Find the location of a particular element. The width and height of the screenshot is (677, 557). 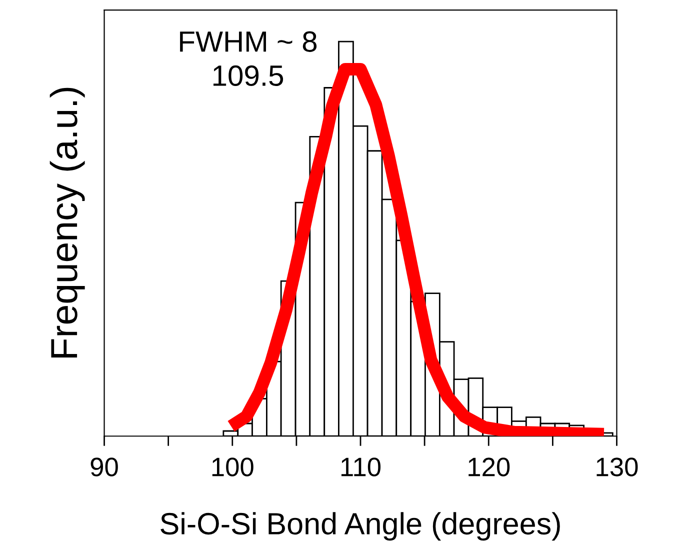

x-axis-title: Si-O-Si Bond Angle (degrees) is located at coordinates (360, 526).